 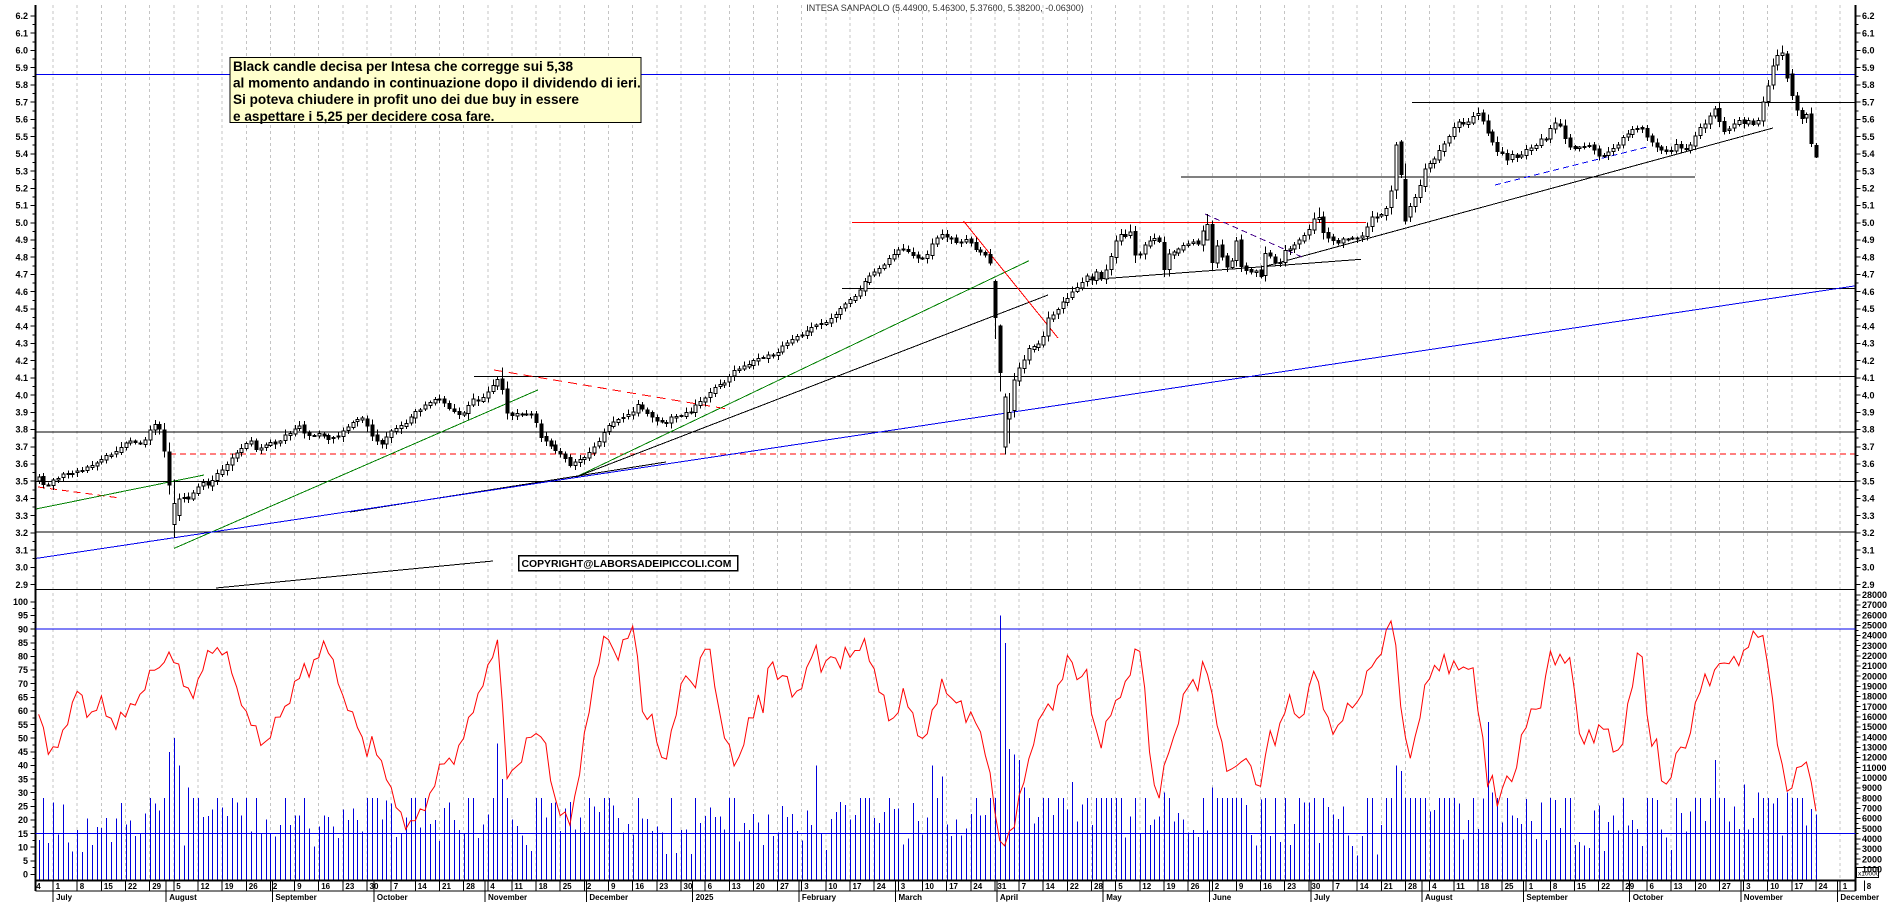 What do you see at coordinates (374, 886) in the screenshot?
I see `svg-text: 30` at bounding box center [374, 886].